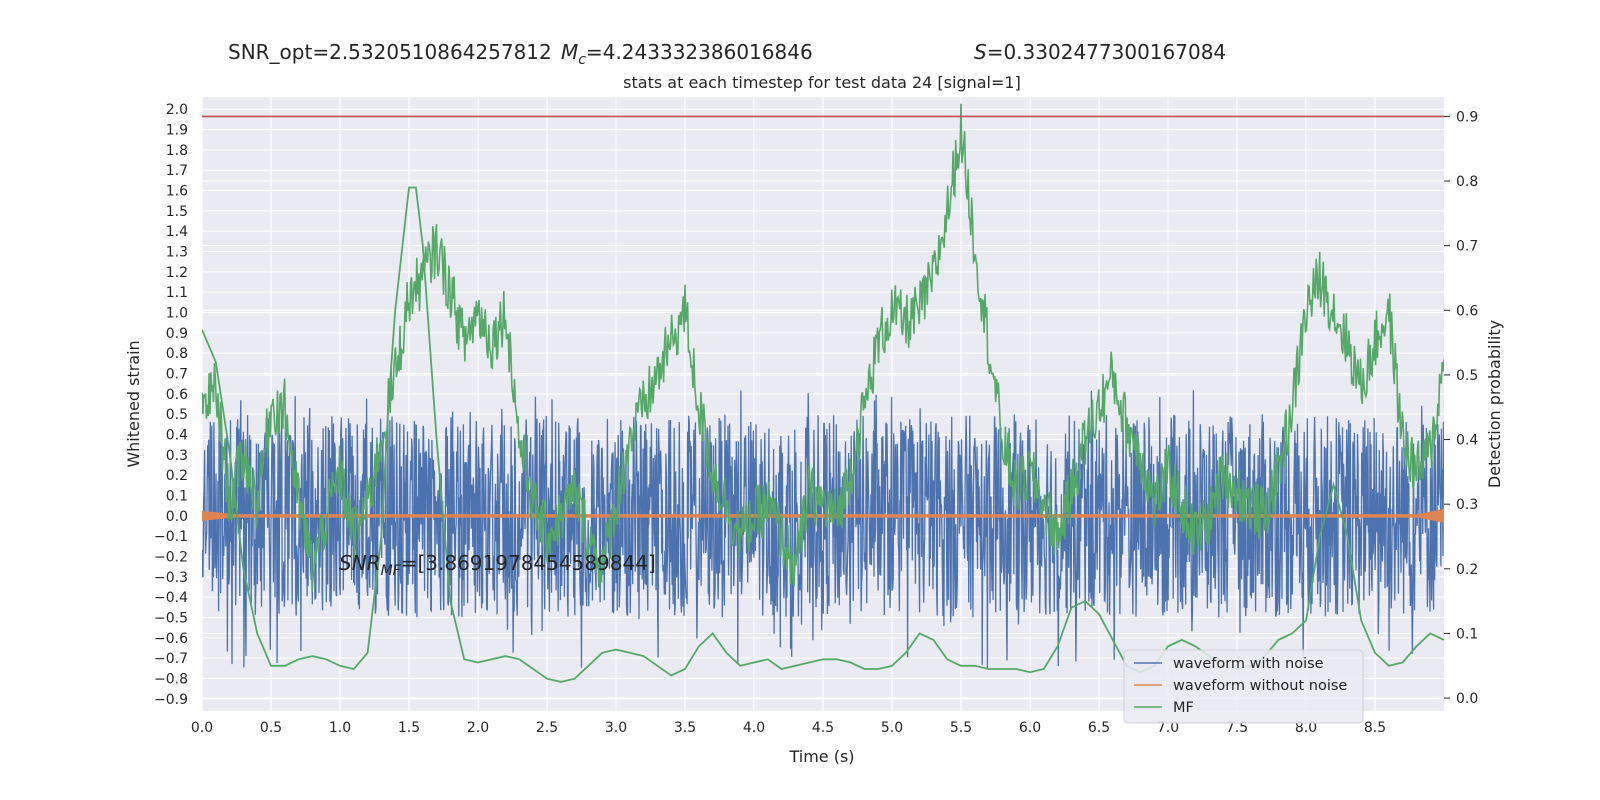 The image size is (1600, 800). Describe the element at coordinates (133, 403) in the screenshot. I see `left-axis-label: Whitened strain` at that location.